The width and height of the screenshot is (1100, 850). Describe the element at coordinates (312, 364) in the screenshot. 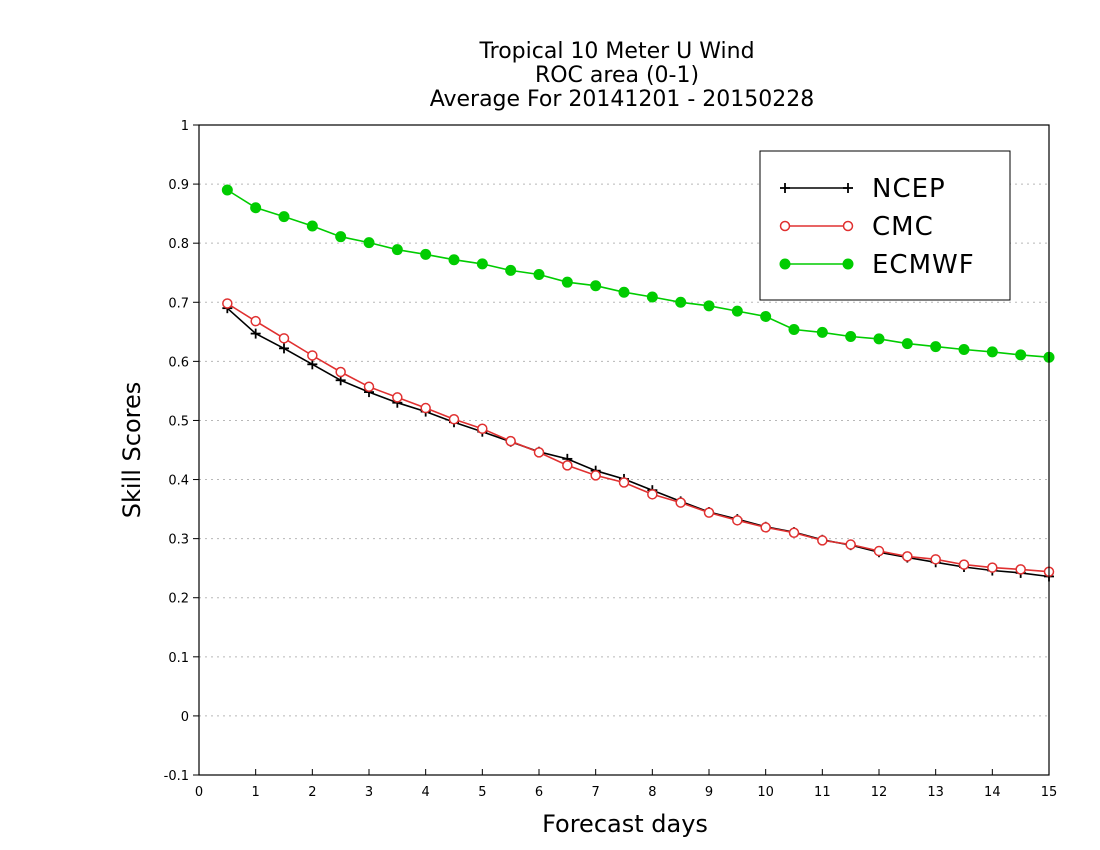

I see `ncep-point` at that location.